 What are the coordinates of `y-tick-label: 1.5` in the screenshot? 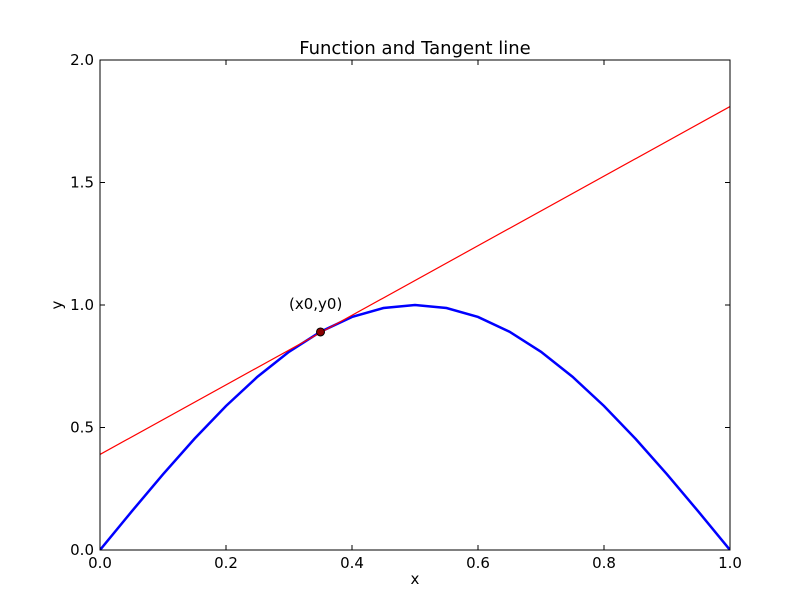 It's located at (82, 183).